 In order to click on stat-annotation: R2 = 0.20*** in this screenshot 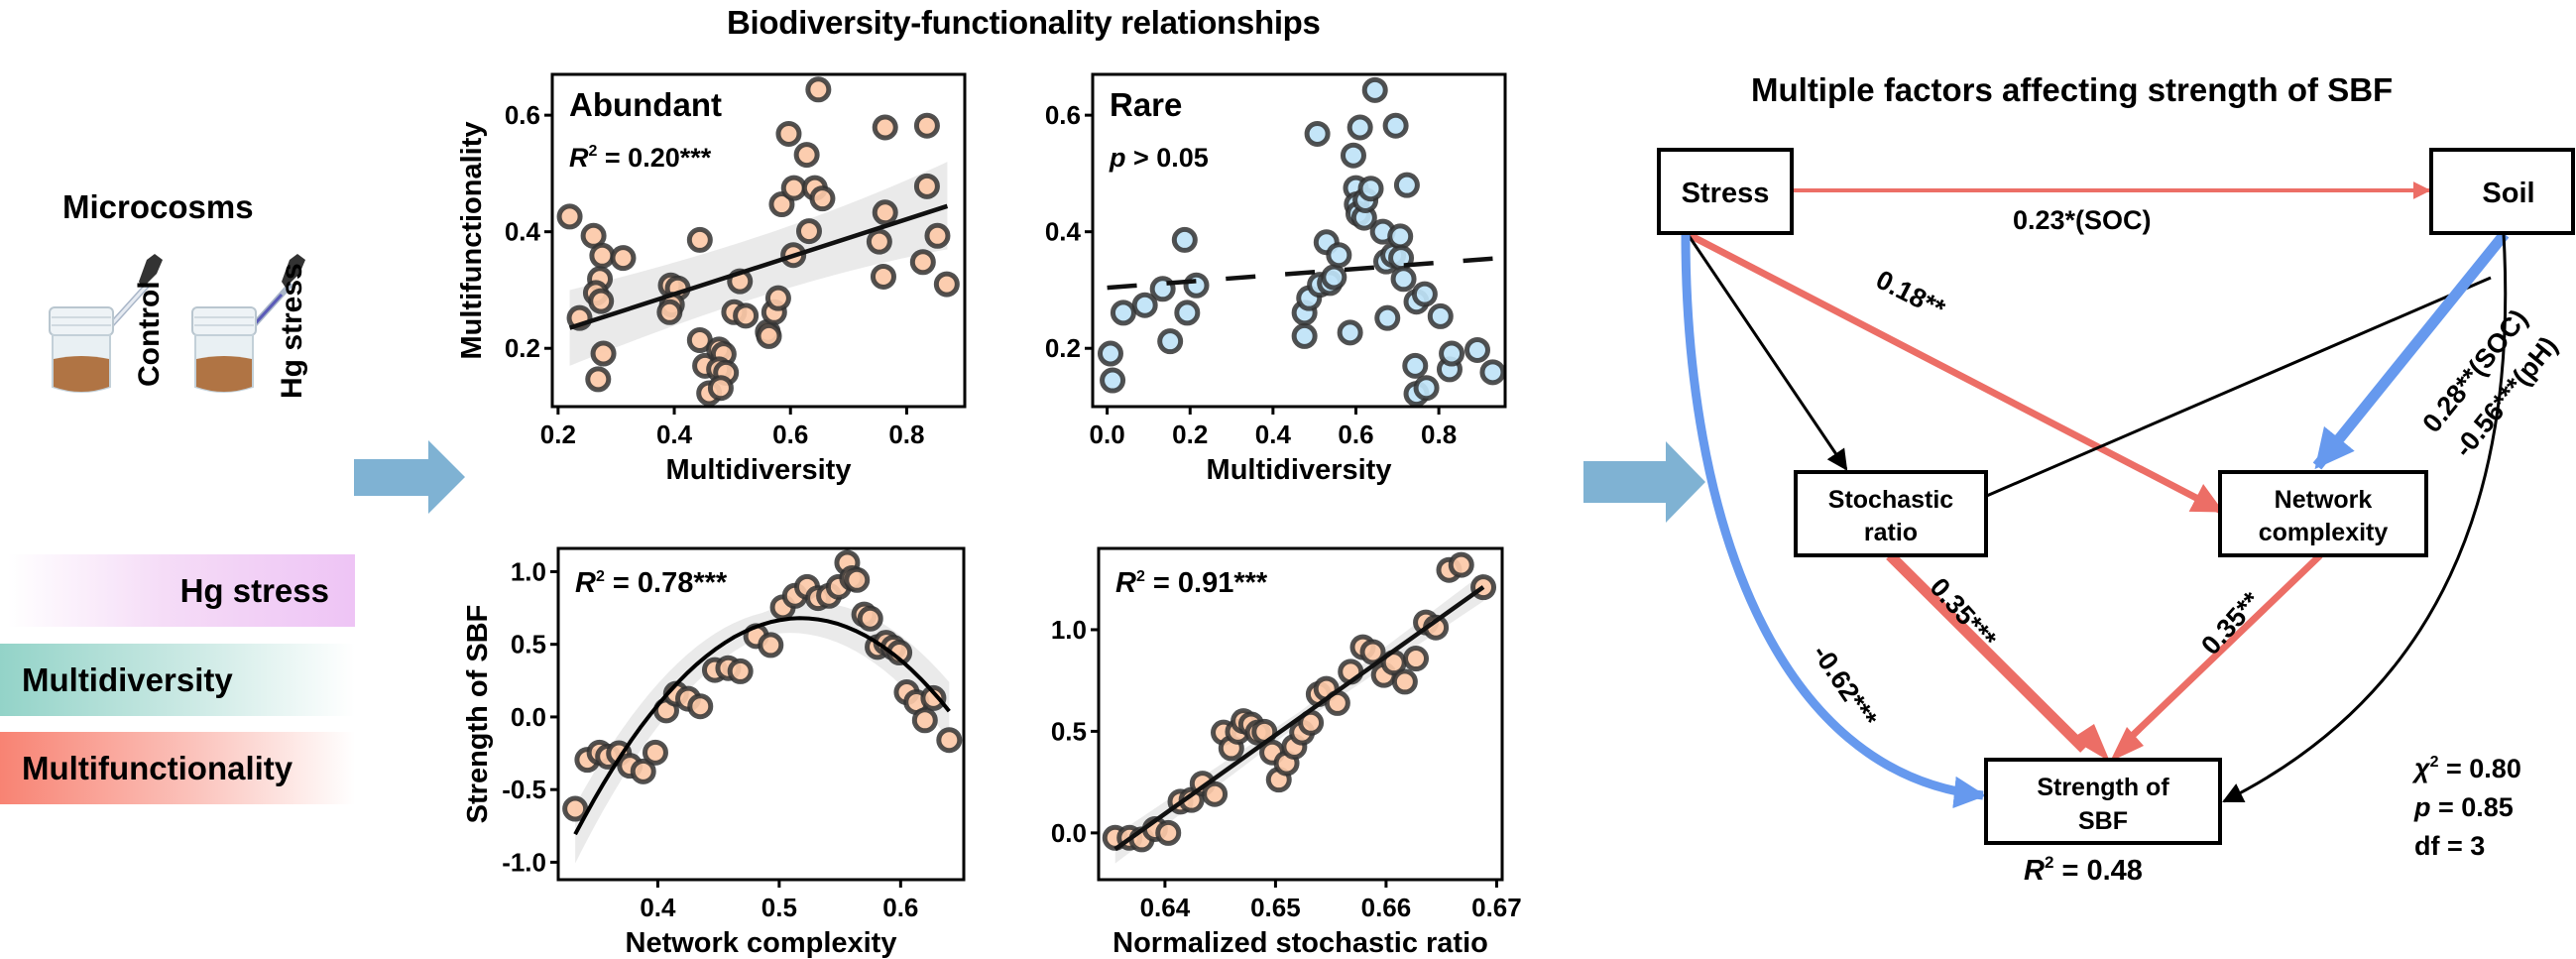, I will do `click(640, 158)`.